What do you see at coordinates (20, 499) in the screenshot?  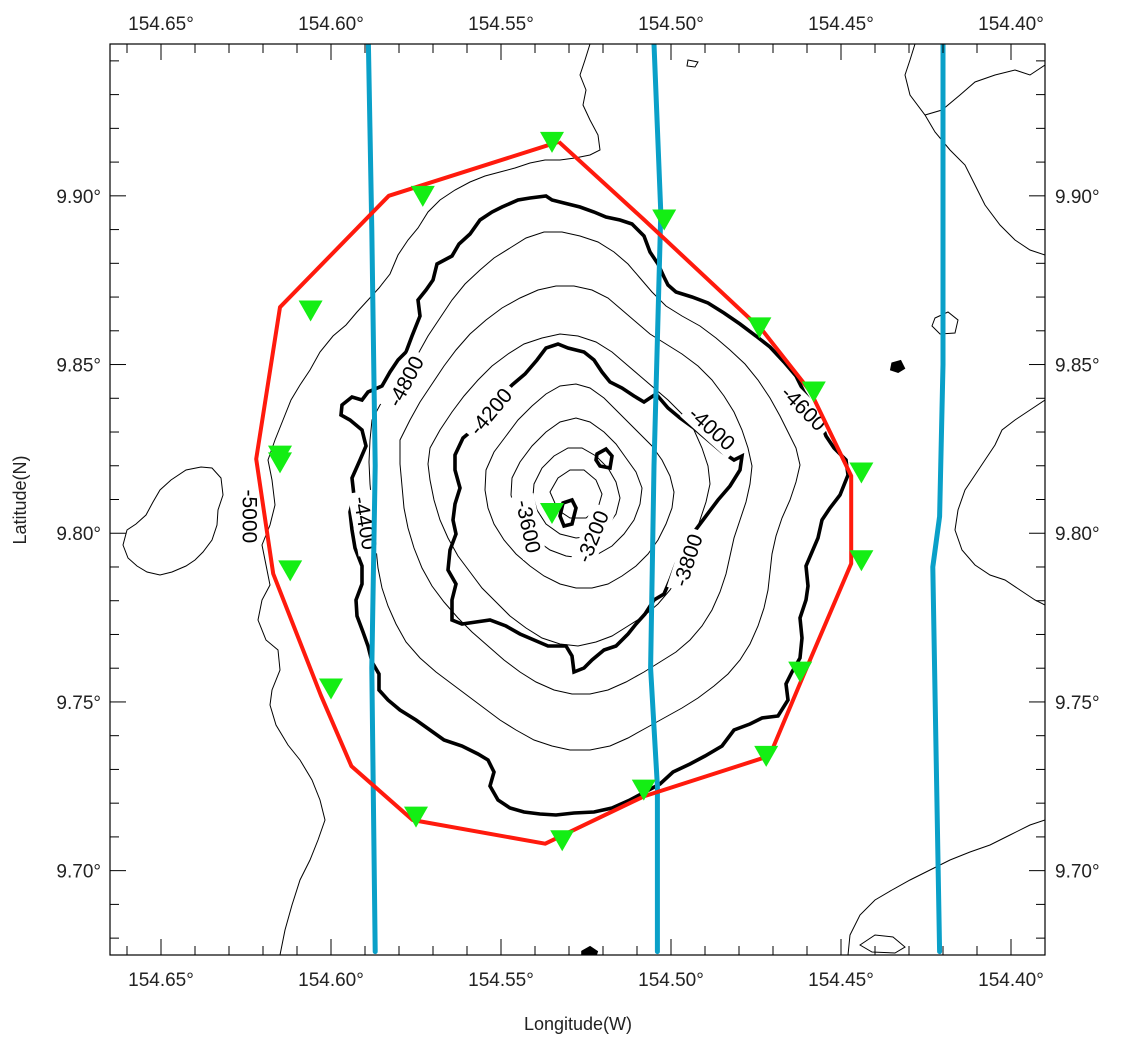 I see `y-axis-title: Latitude(N)` at bounding box center [20, 499].